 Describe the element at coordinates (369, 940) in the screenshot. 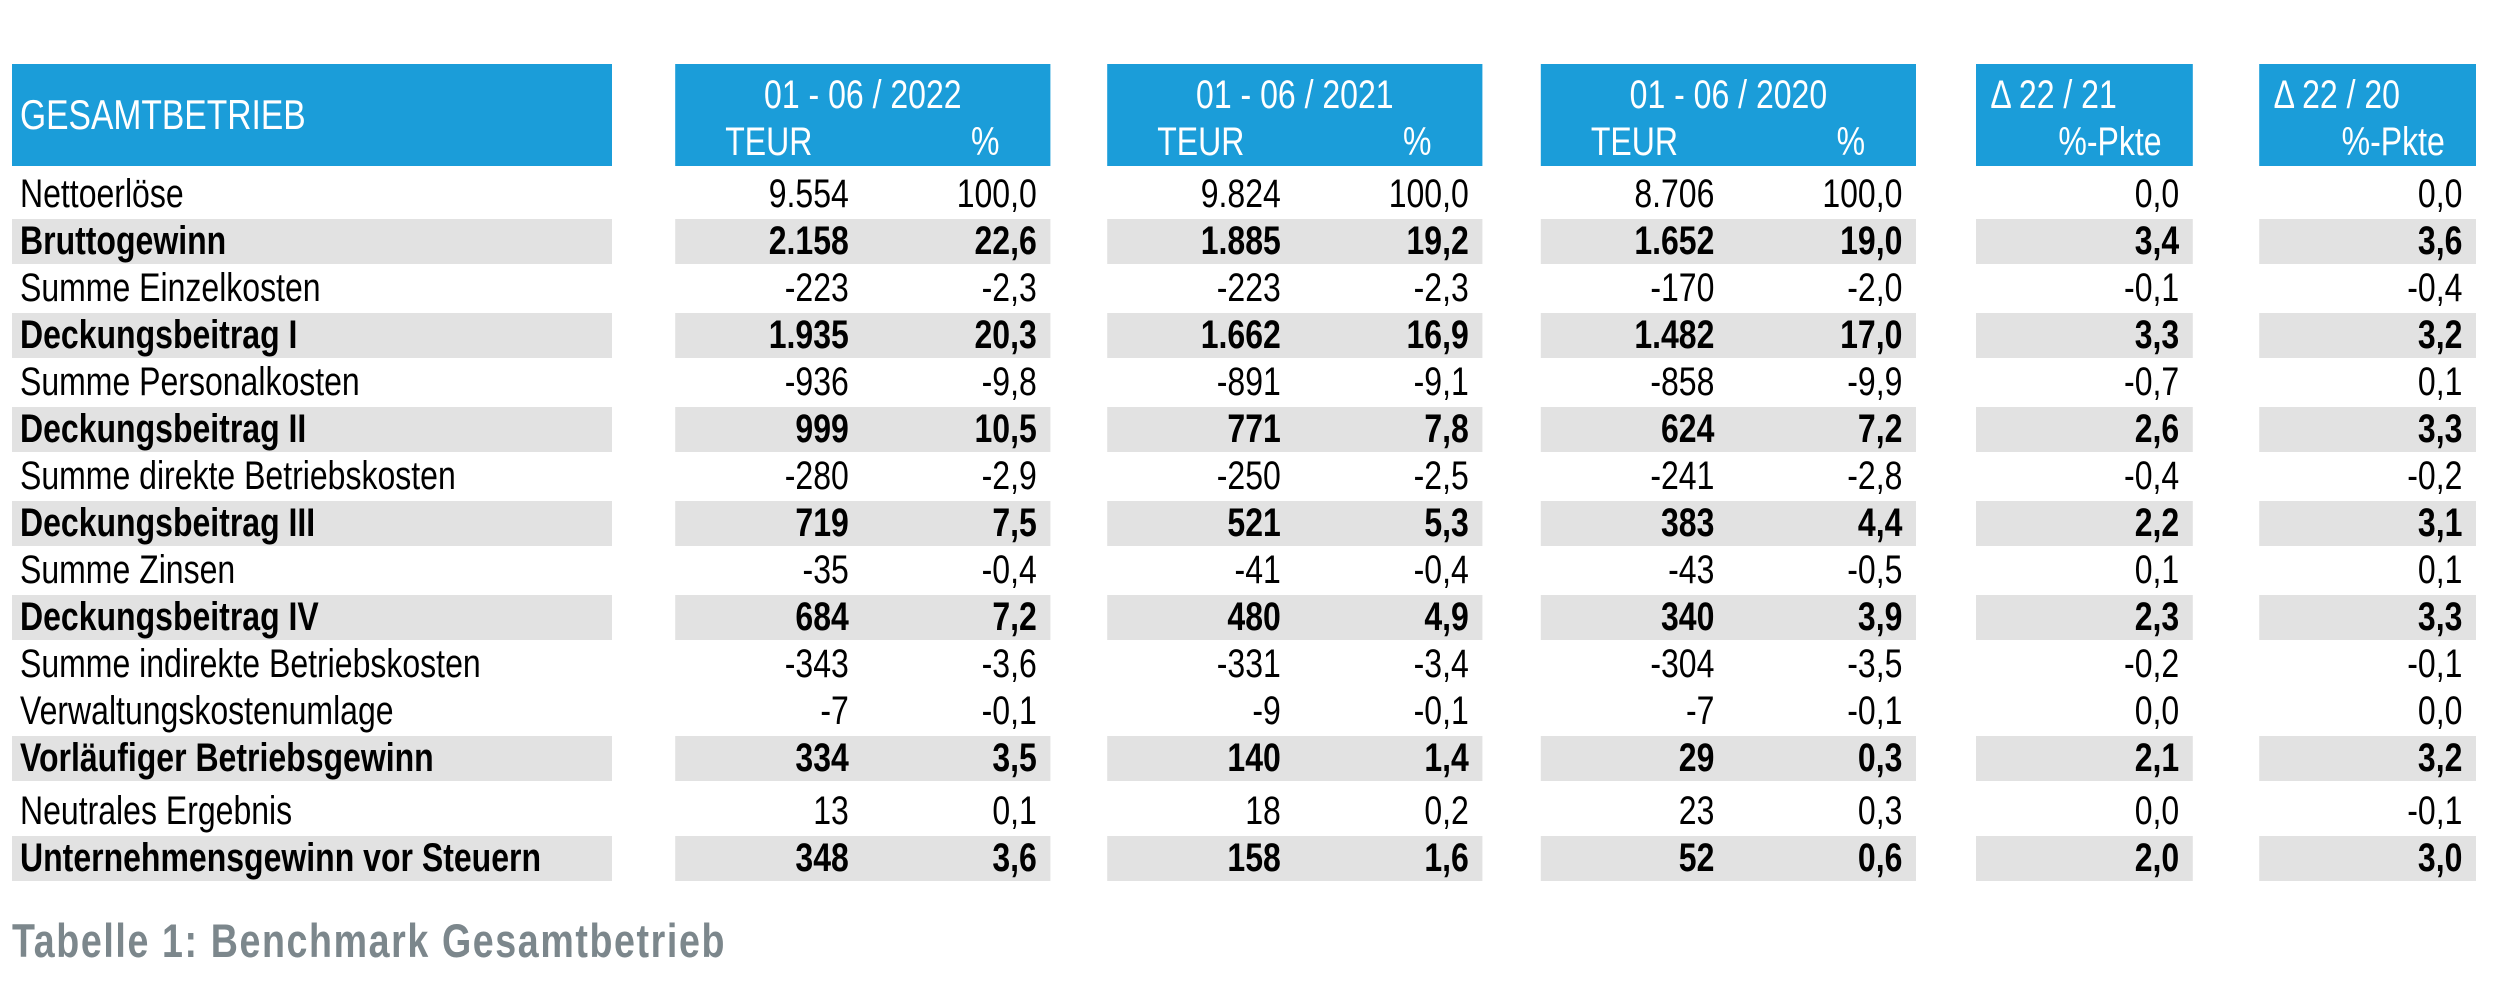

I see `table-caption: Tabelle 1: Benchmark Gesamtbetrieb` at that location.